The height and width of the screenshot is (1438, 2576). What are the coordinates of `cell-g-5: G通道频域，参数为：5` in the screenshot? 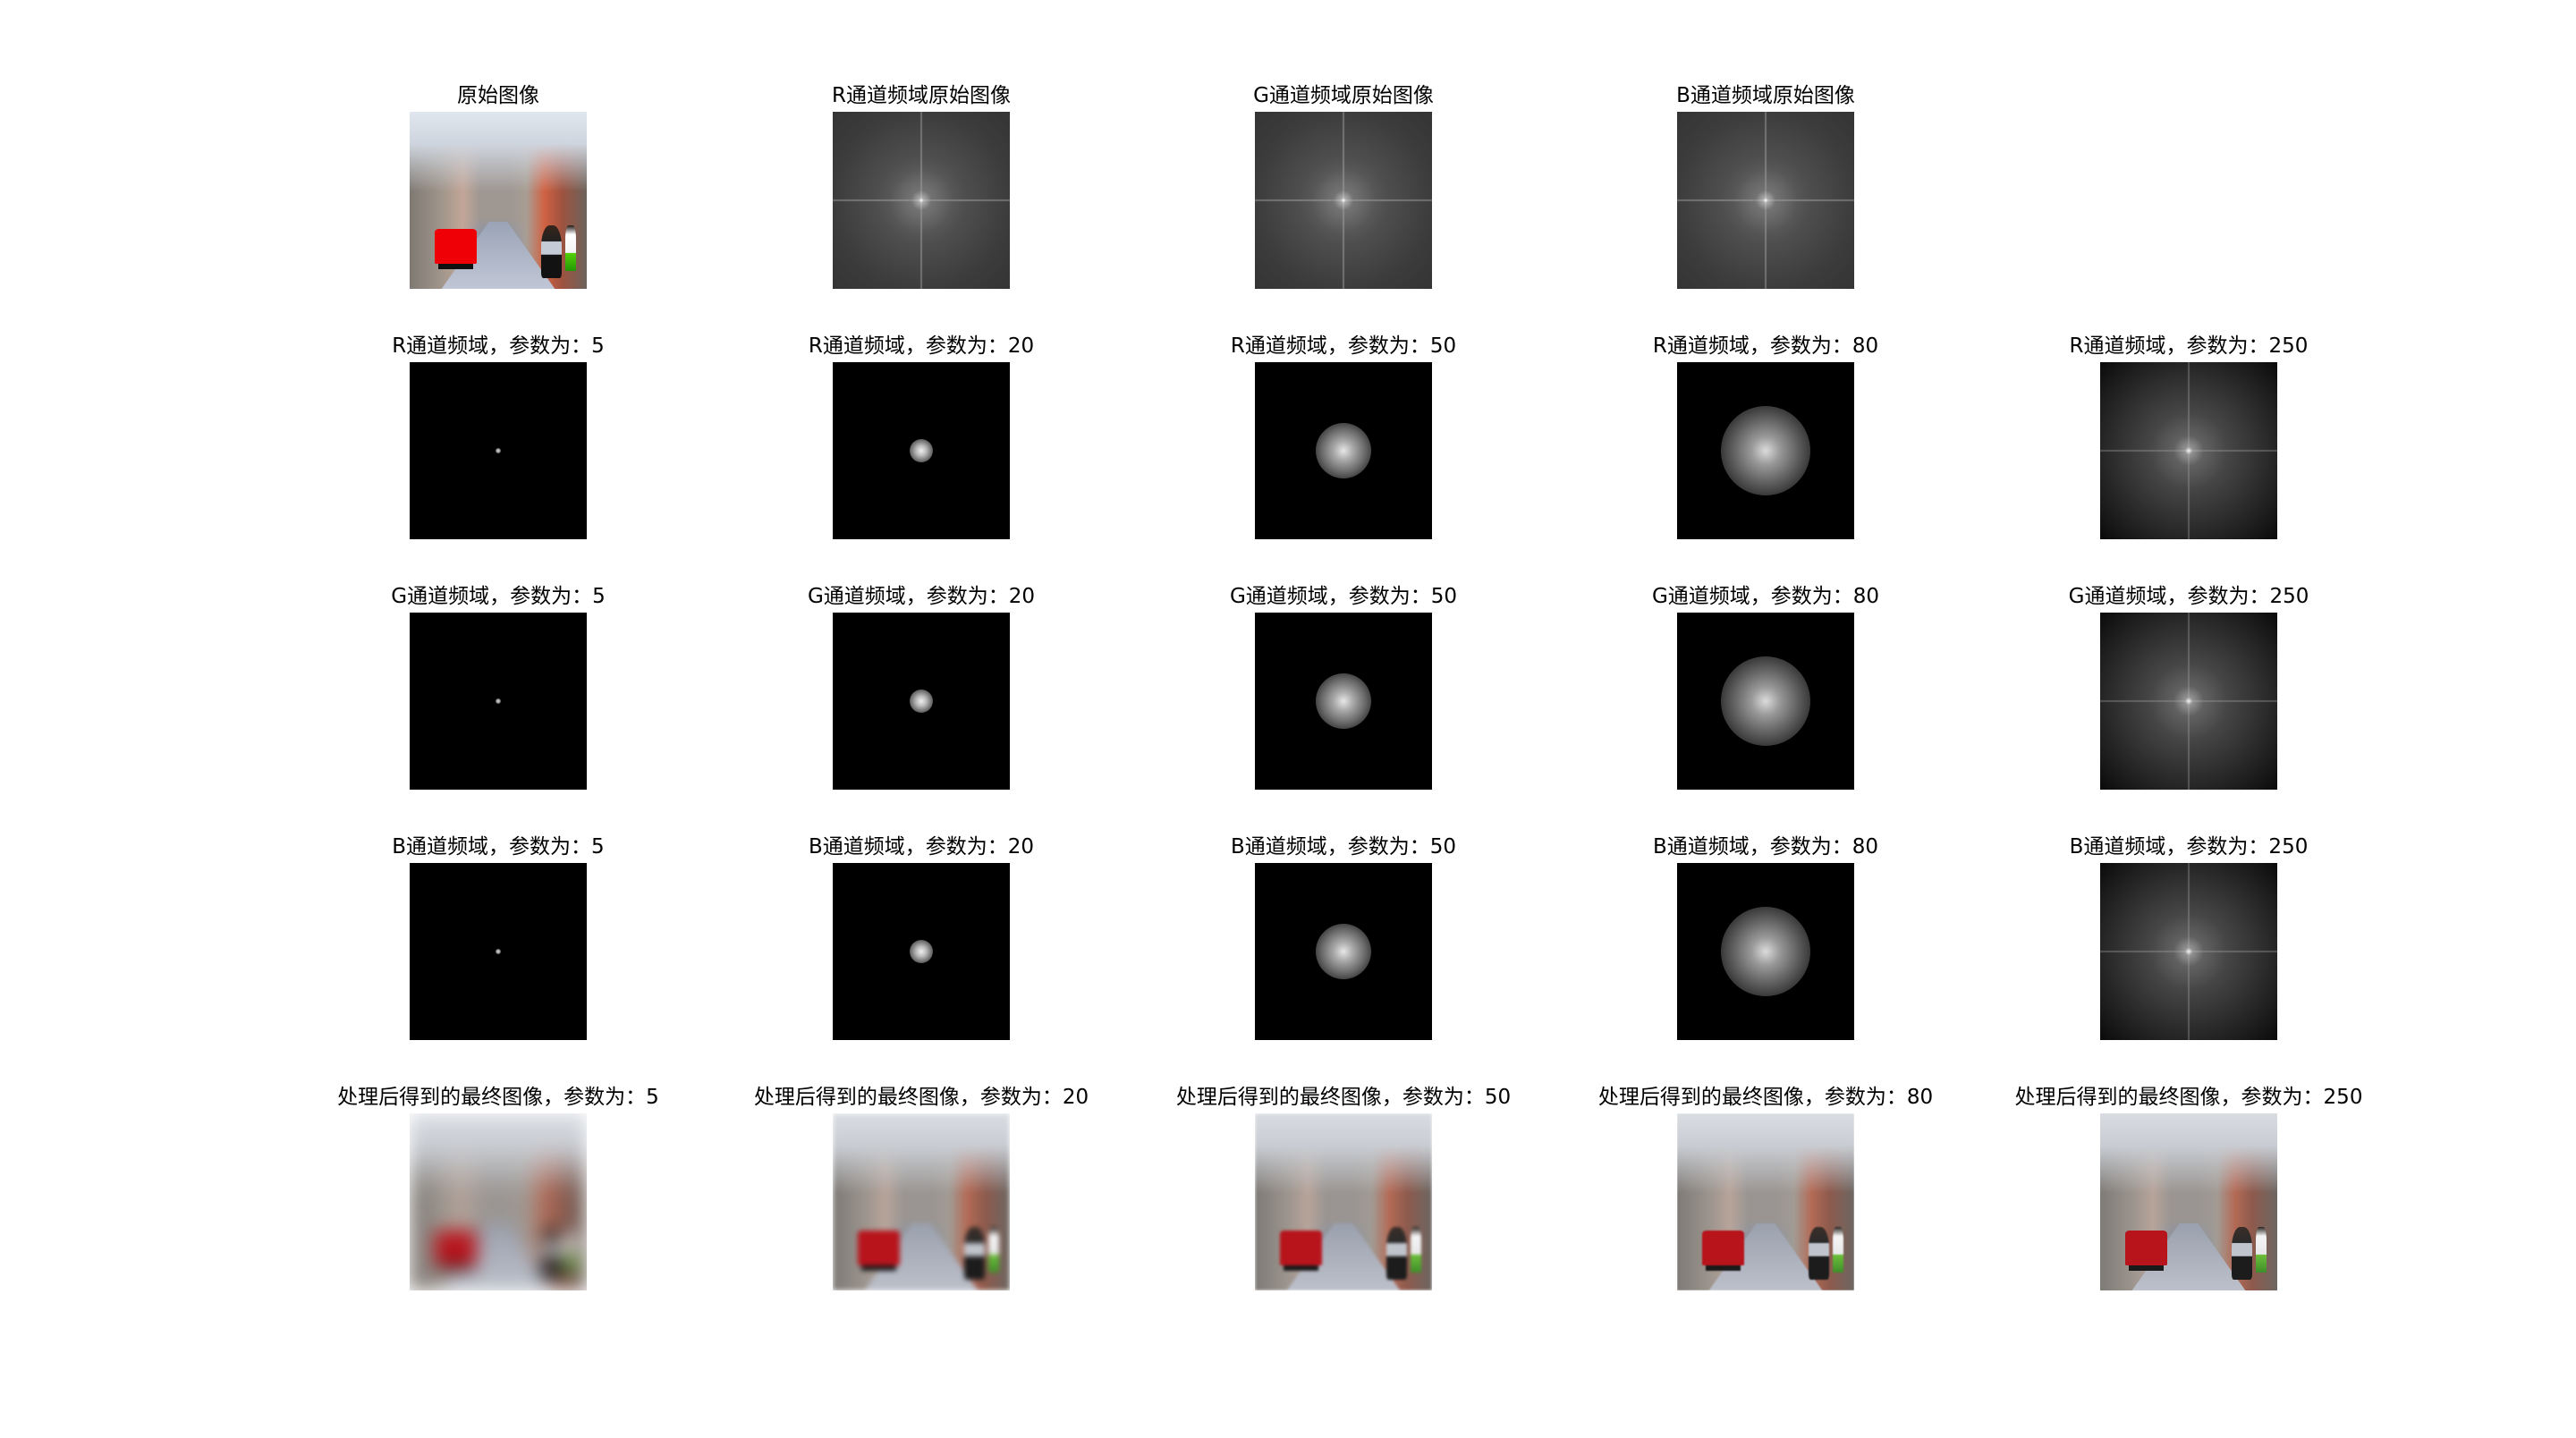 It's located at (498, 700).